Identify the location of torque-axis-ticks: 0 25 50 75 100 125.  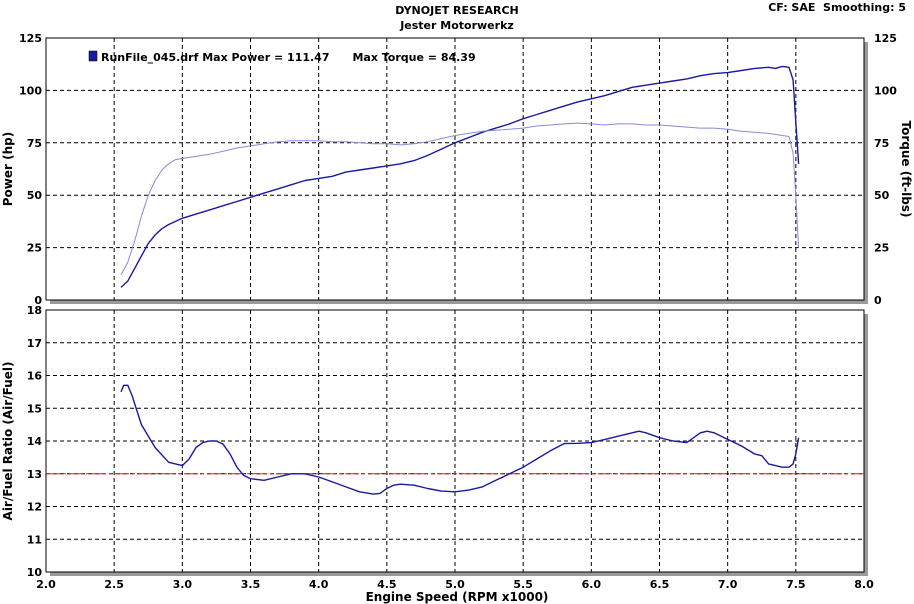
(885, 169).